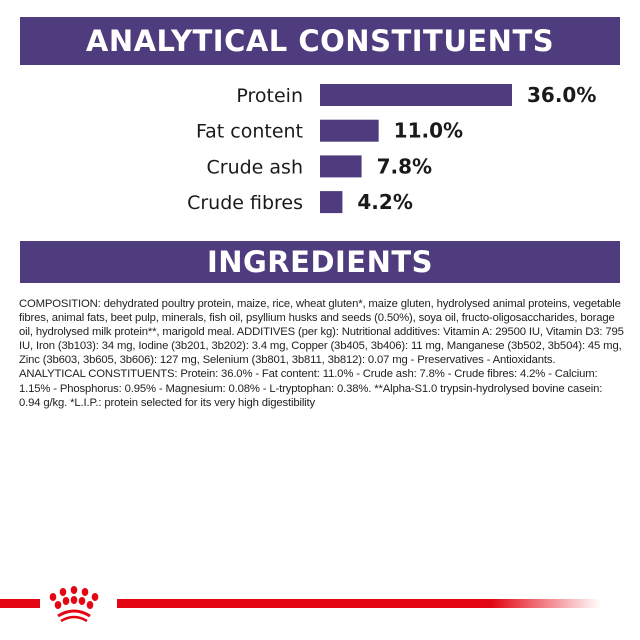 The image size is (640, 640). I want to click on analytical-constituents-header: ANALYTICAL CONSTITUENTS, so click(320, 41).